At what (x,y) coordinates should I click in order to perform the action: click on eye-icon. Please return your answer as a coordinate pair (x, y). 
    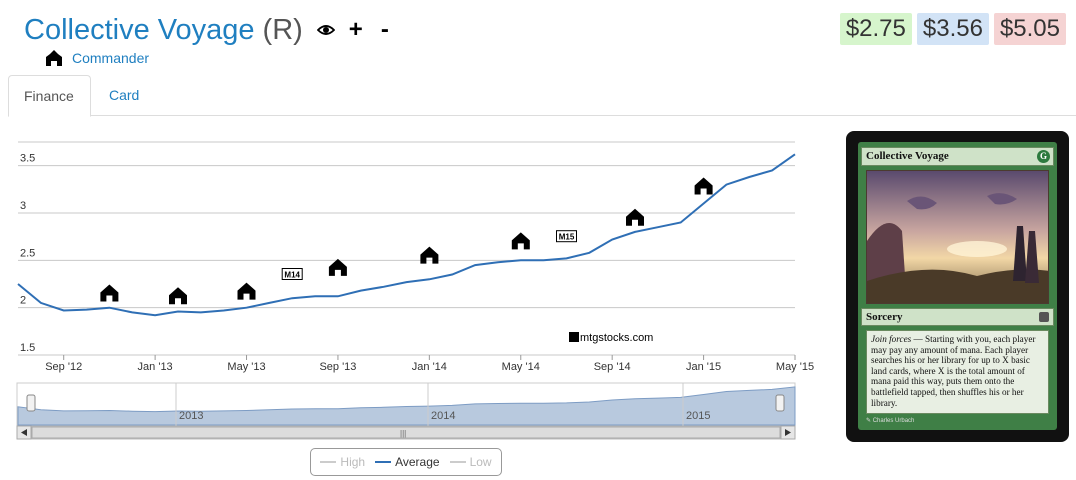
    Looking at the image, I should click on (325, 30).